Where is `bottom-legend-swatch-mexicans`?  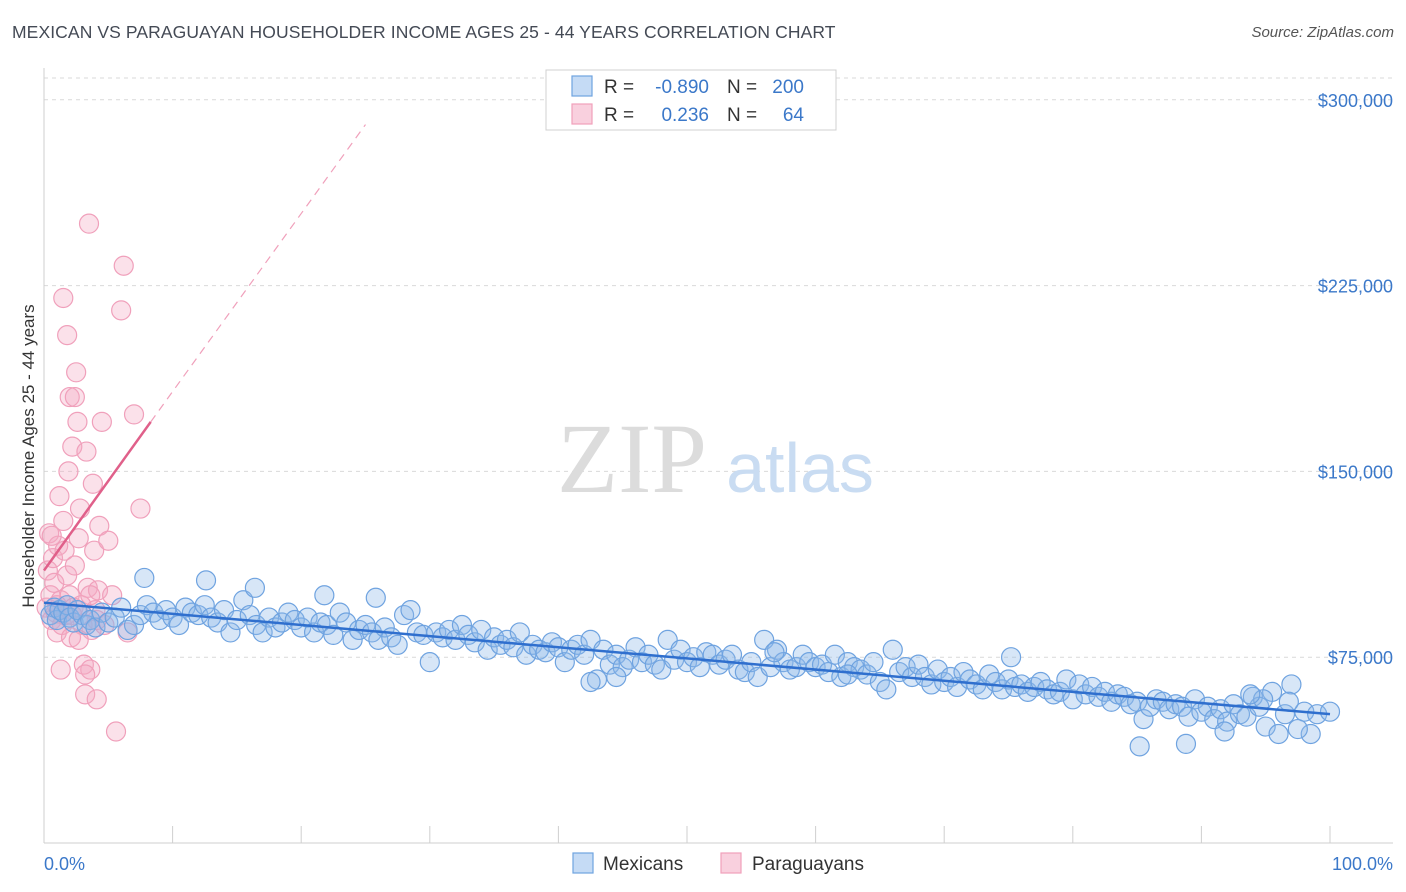
bottom-legend-swatch-mexicans is located at coordinates (583, 863).